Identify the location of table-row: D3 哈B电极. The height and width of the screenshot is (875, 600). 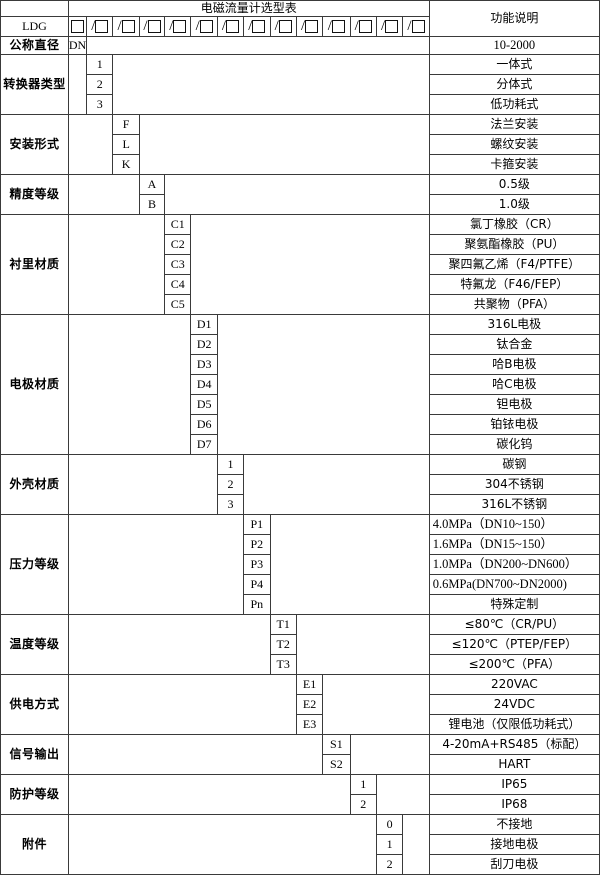
(300, 364).